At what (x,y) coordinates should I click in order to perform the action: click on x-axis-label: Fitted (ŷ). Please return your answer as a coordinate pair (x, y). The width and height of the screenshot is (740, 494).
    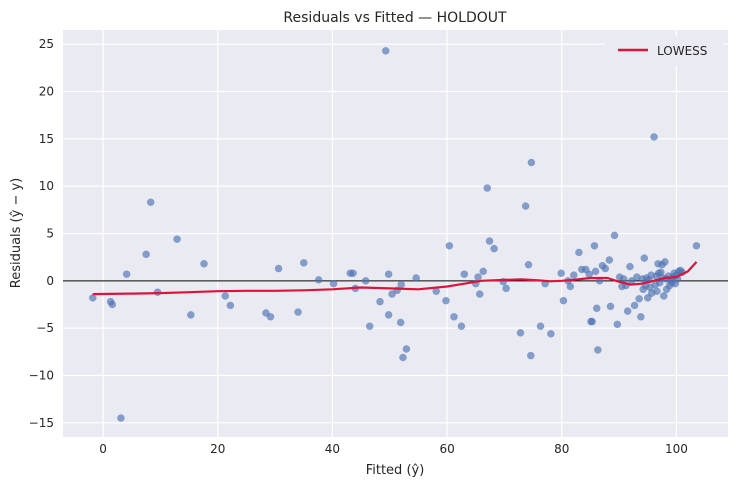
    Looking at the image, I should click on (395, 470).